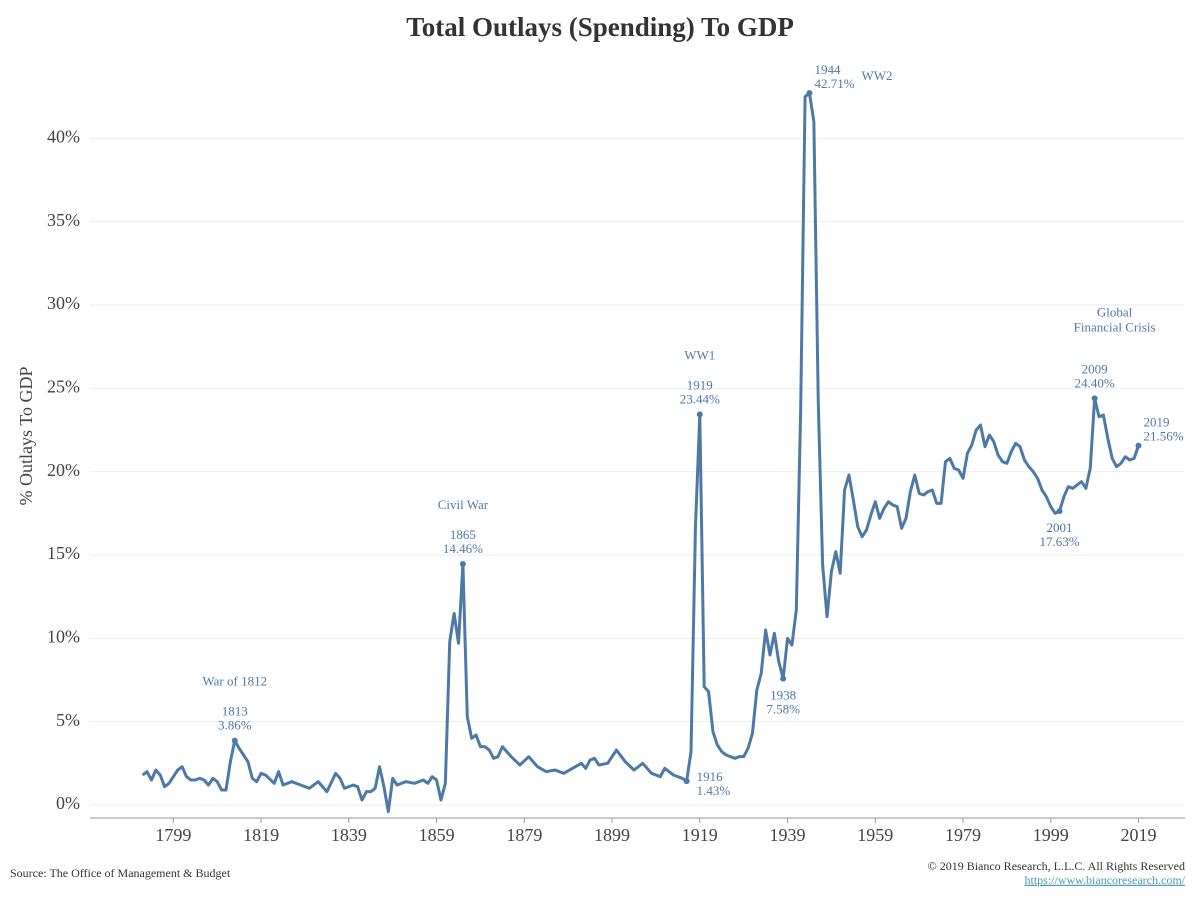 This screenshot has height=900, width=1200. What do you see at coordinates (26, 436) in the screenshot?
I see `y-axis-label: % Outlays To GDP` at bounding box center [26, 436].